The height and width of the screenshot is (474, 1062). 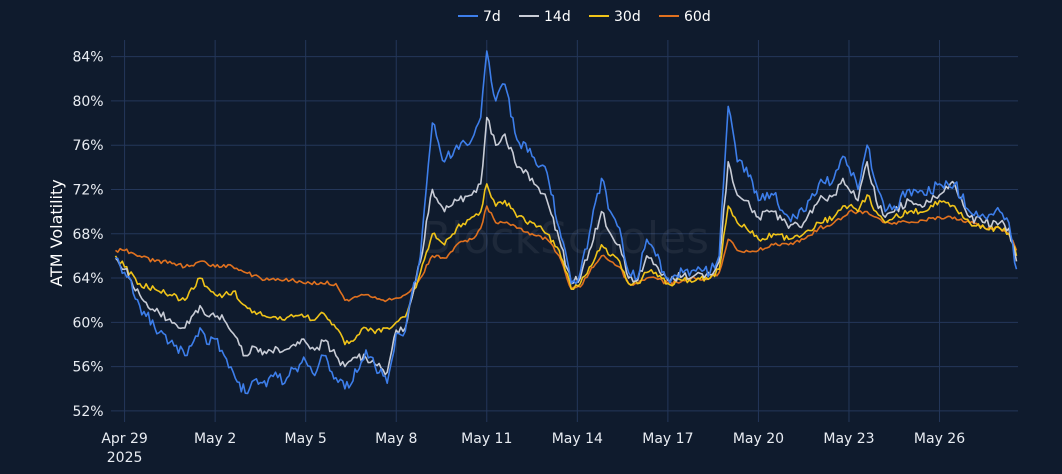 I want to click on watermark: BlockScholes, so click(x=565, y=238).